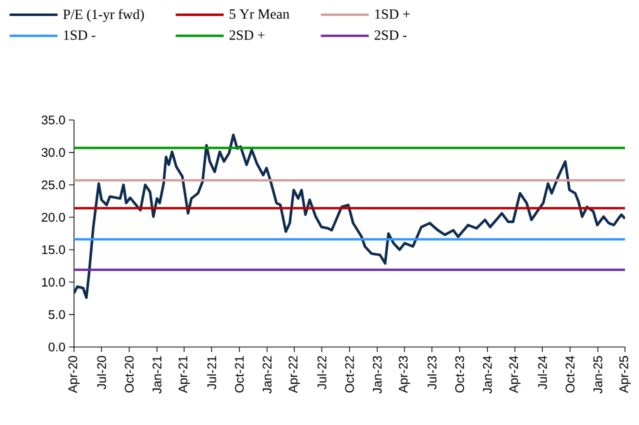  Describe the element at coordinates (53, 282) in the screenshot. I see `y-tick-label: 10.0` at that location.